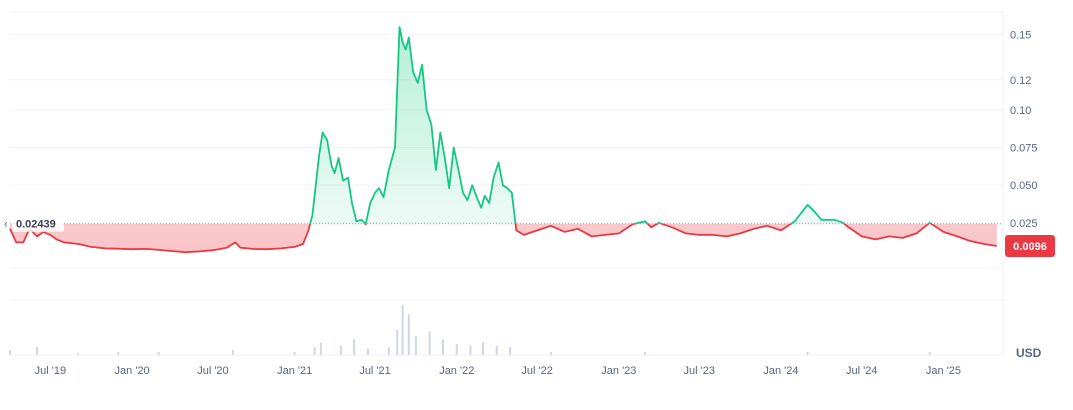 The image size is (1073, 410). Describe the element at coordinates (618, 371) in the screenshot. I see `x-tick-label: Jan '23` at that location.